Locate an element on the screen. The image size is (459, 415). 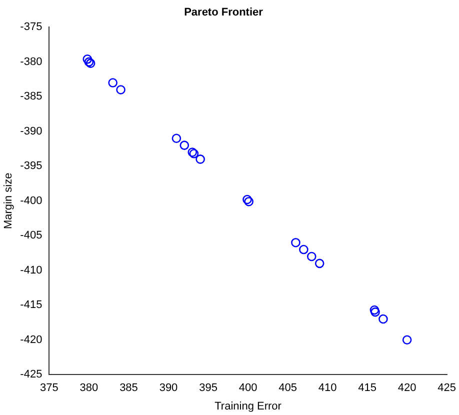
y-tick-label: -395 is located at coordinates (31, 166).